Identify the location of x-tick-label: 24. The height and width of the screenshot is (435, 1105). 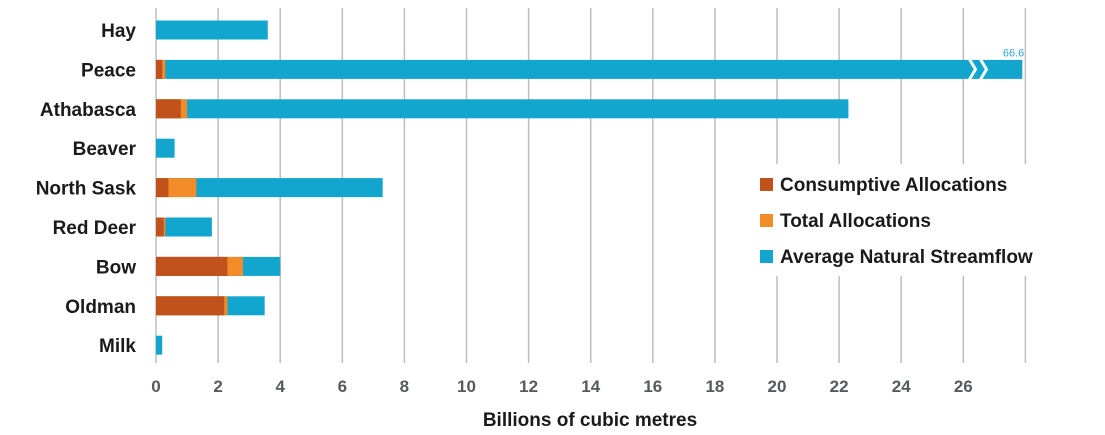
(901, 386).